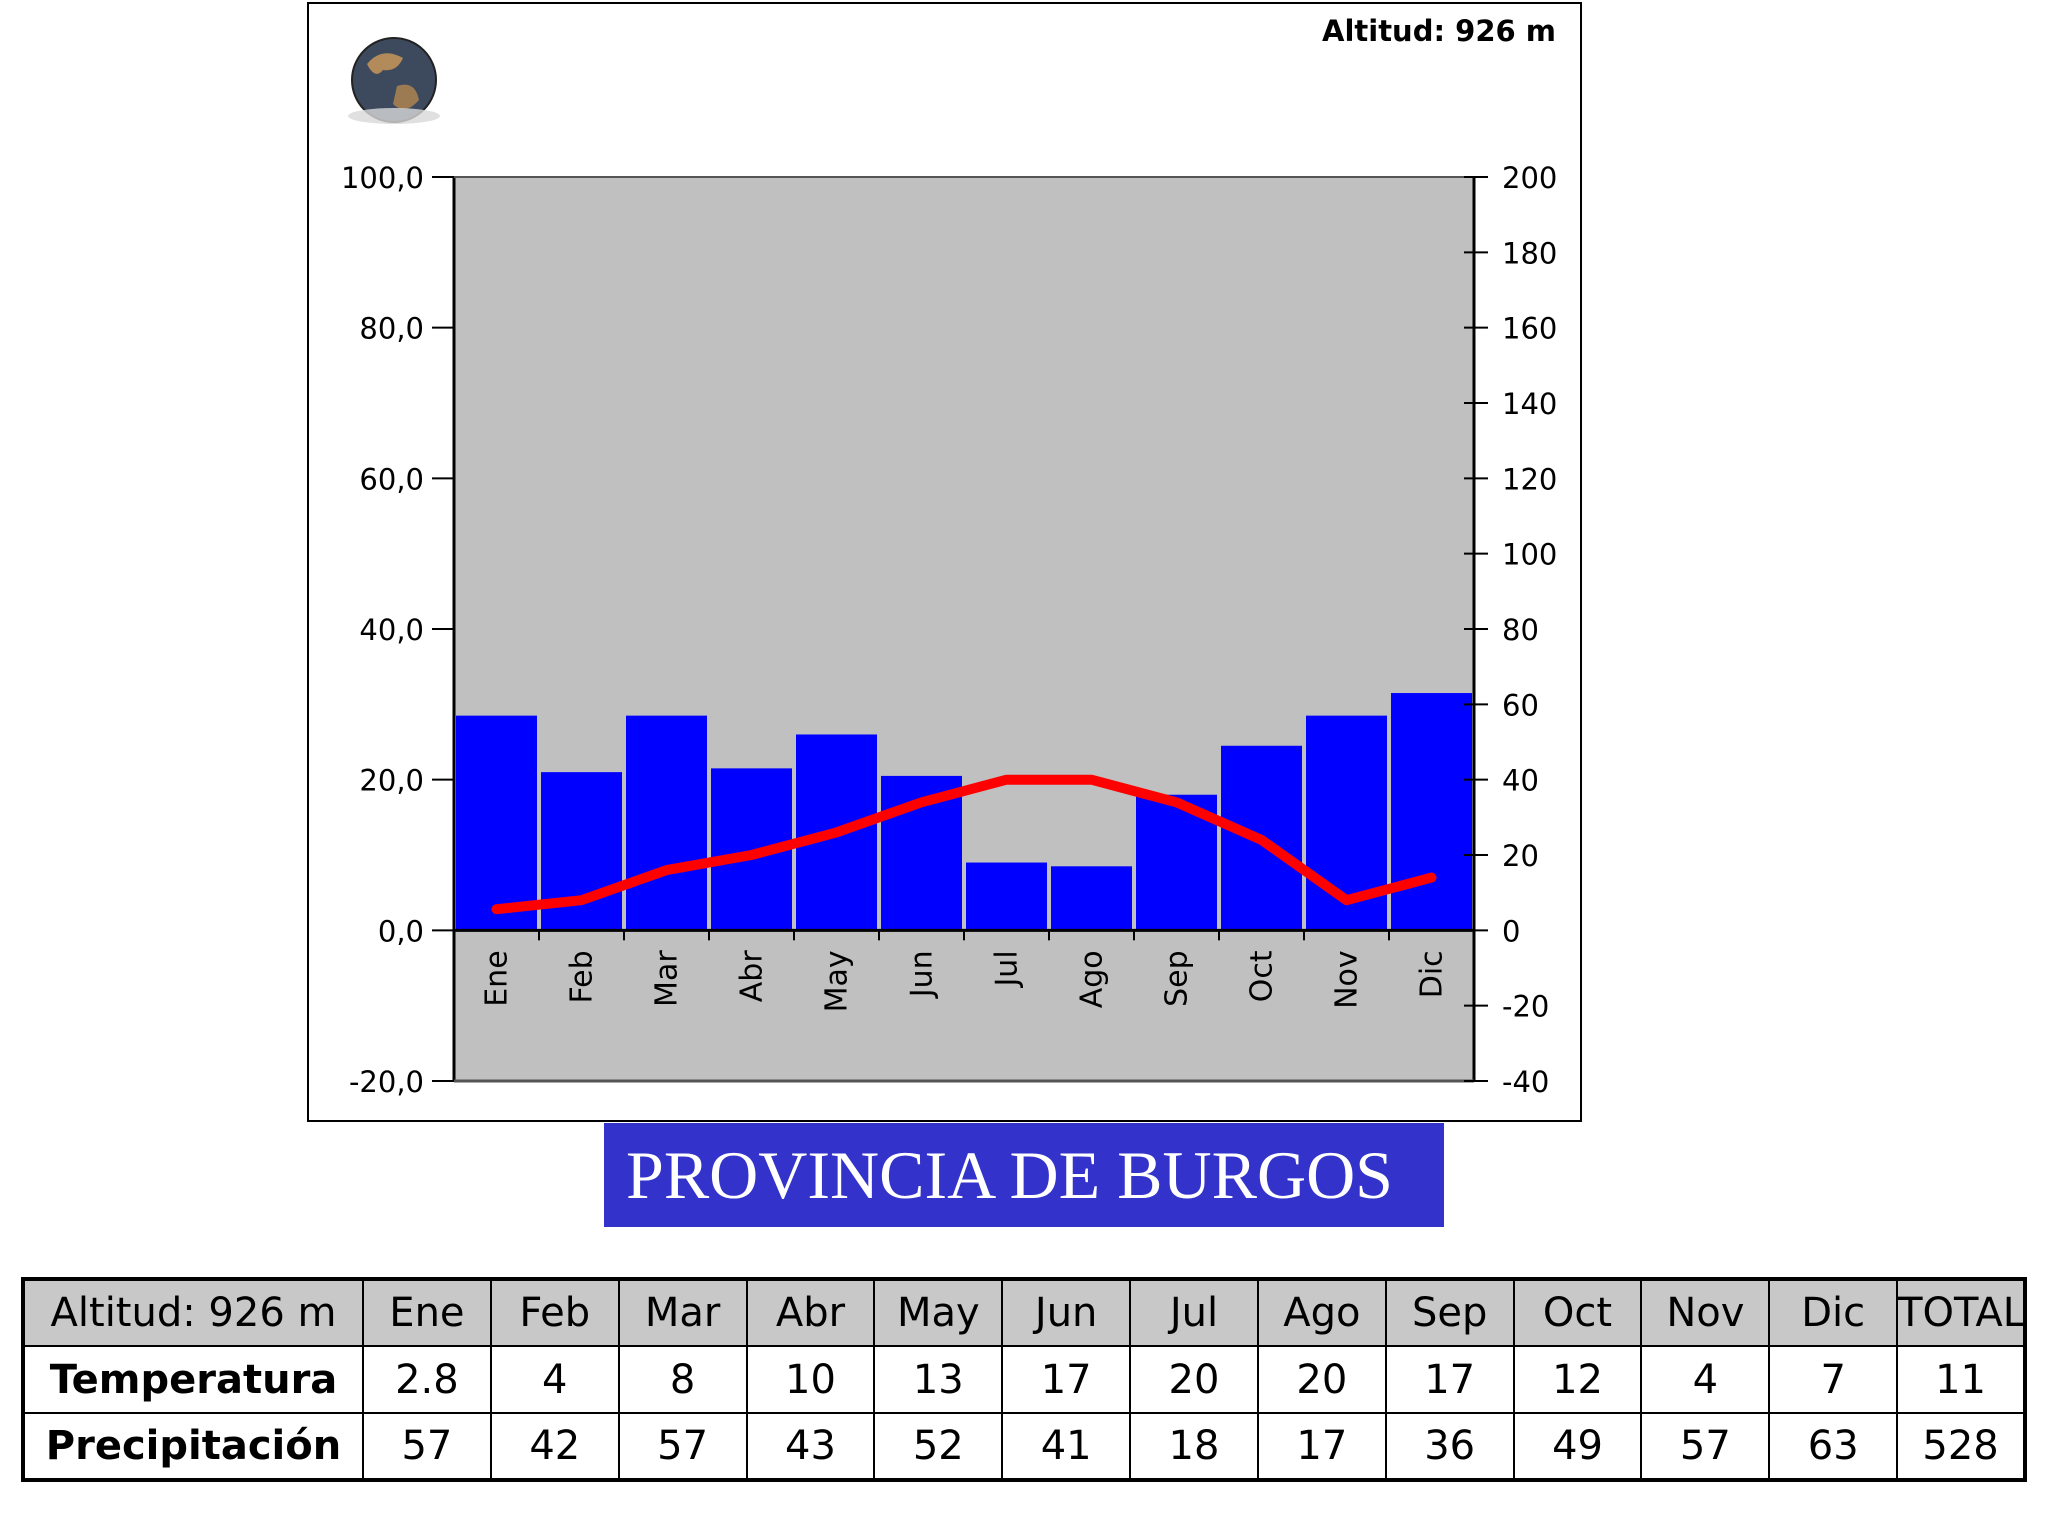 Image resolution: width=2048 pixels, height=1536 pixels. What do you see at coordinates (1529, 253) in the screenshot?
I see `right-axis-tick-label: 180` at bounding box center [1529, 253].